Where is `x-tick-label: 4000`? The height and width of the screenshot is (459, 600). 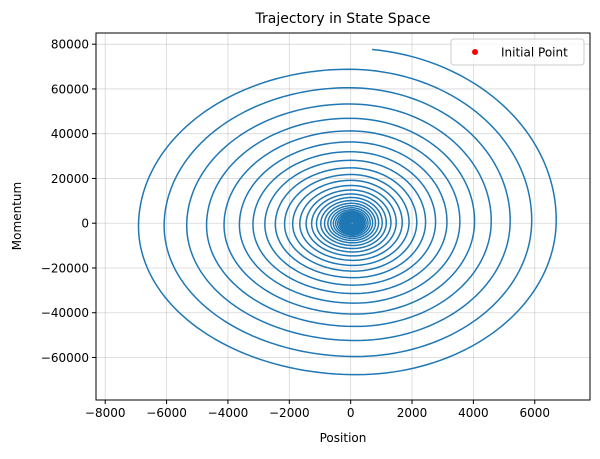 x-tick-label: 4000 is located at coordinates (473, 413).